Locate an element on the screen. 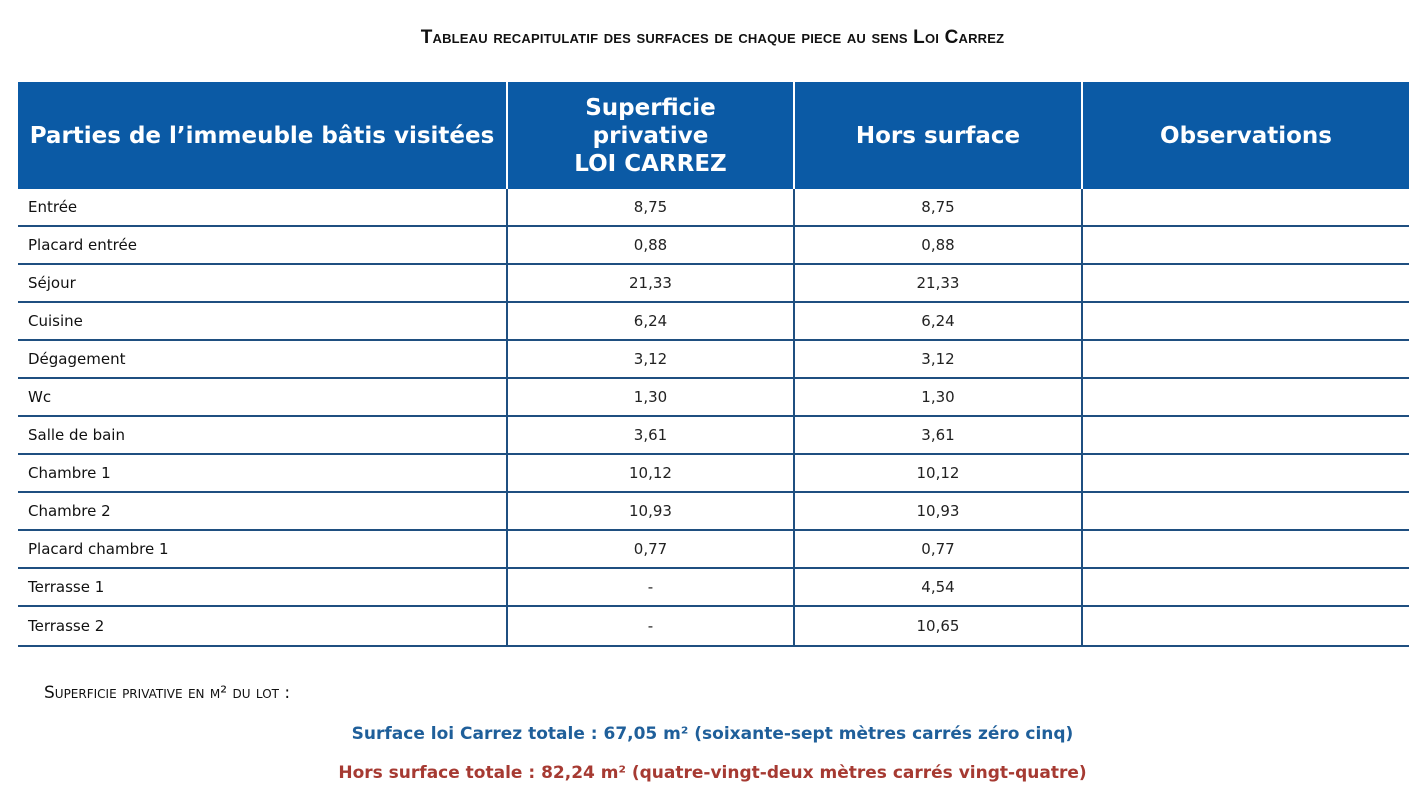 This screenshot has width=1425, height=800. header-hors-surface: Hors surface is located at coordinates (938, 135).